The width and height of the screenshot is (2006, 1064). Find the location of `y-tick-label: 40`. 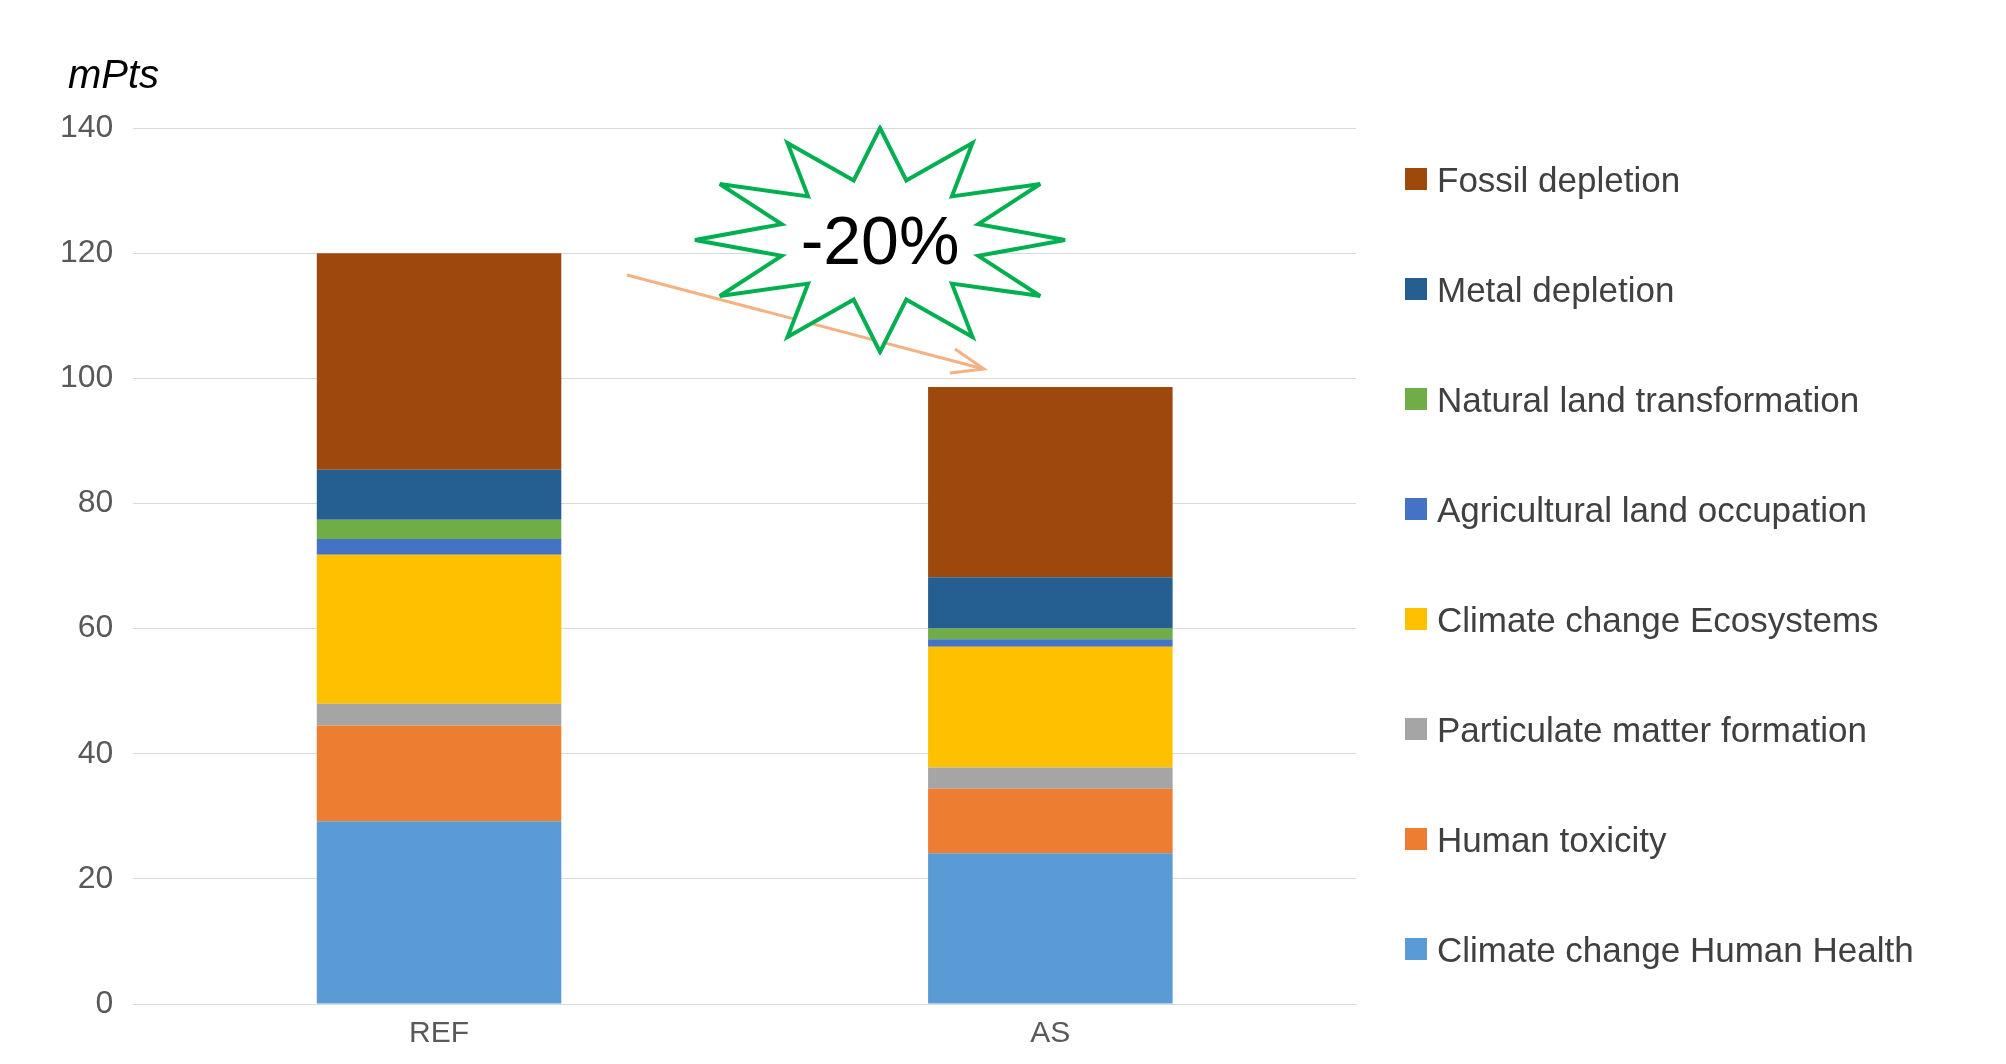

y-tick-label: 40 is located at coordinates (95, 751).